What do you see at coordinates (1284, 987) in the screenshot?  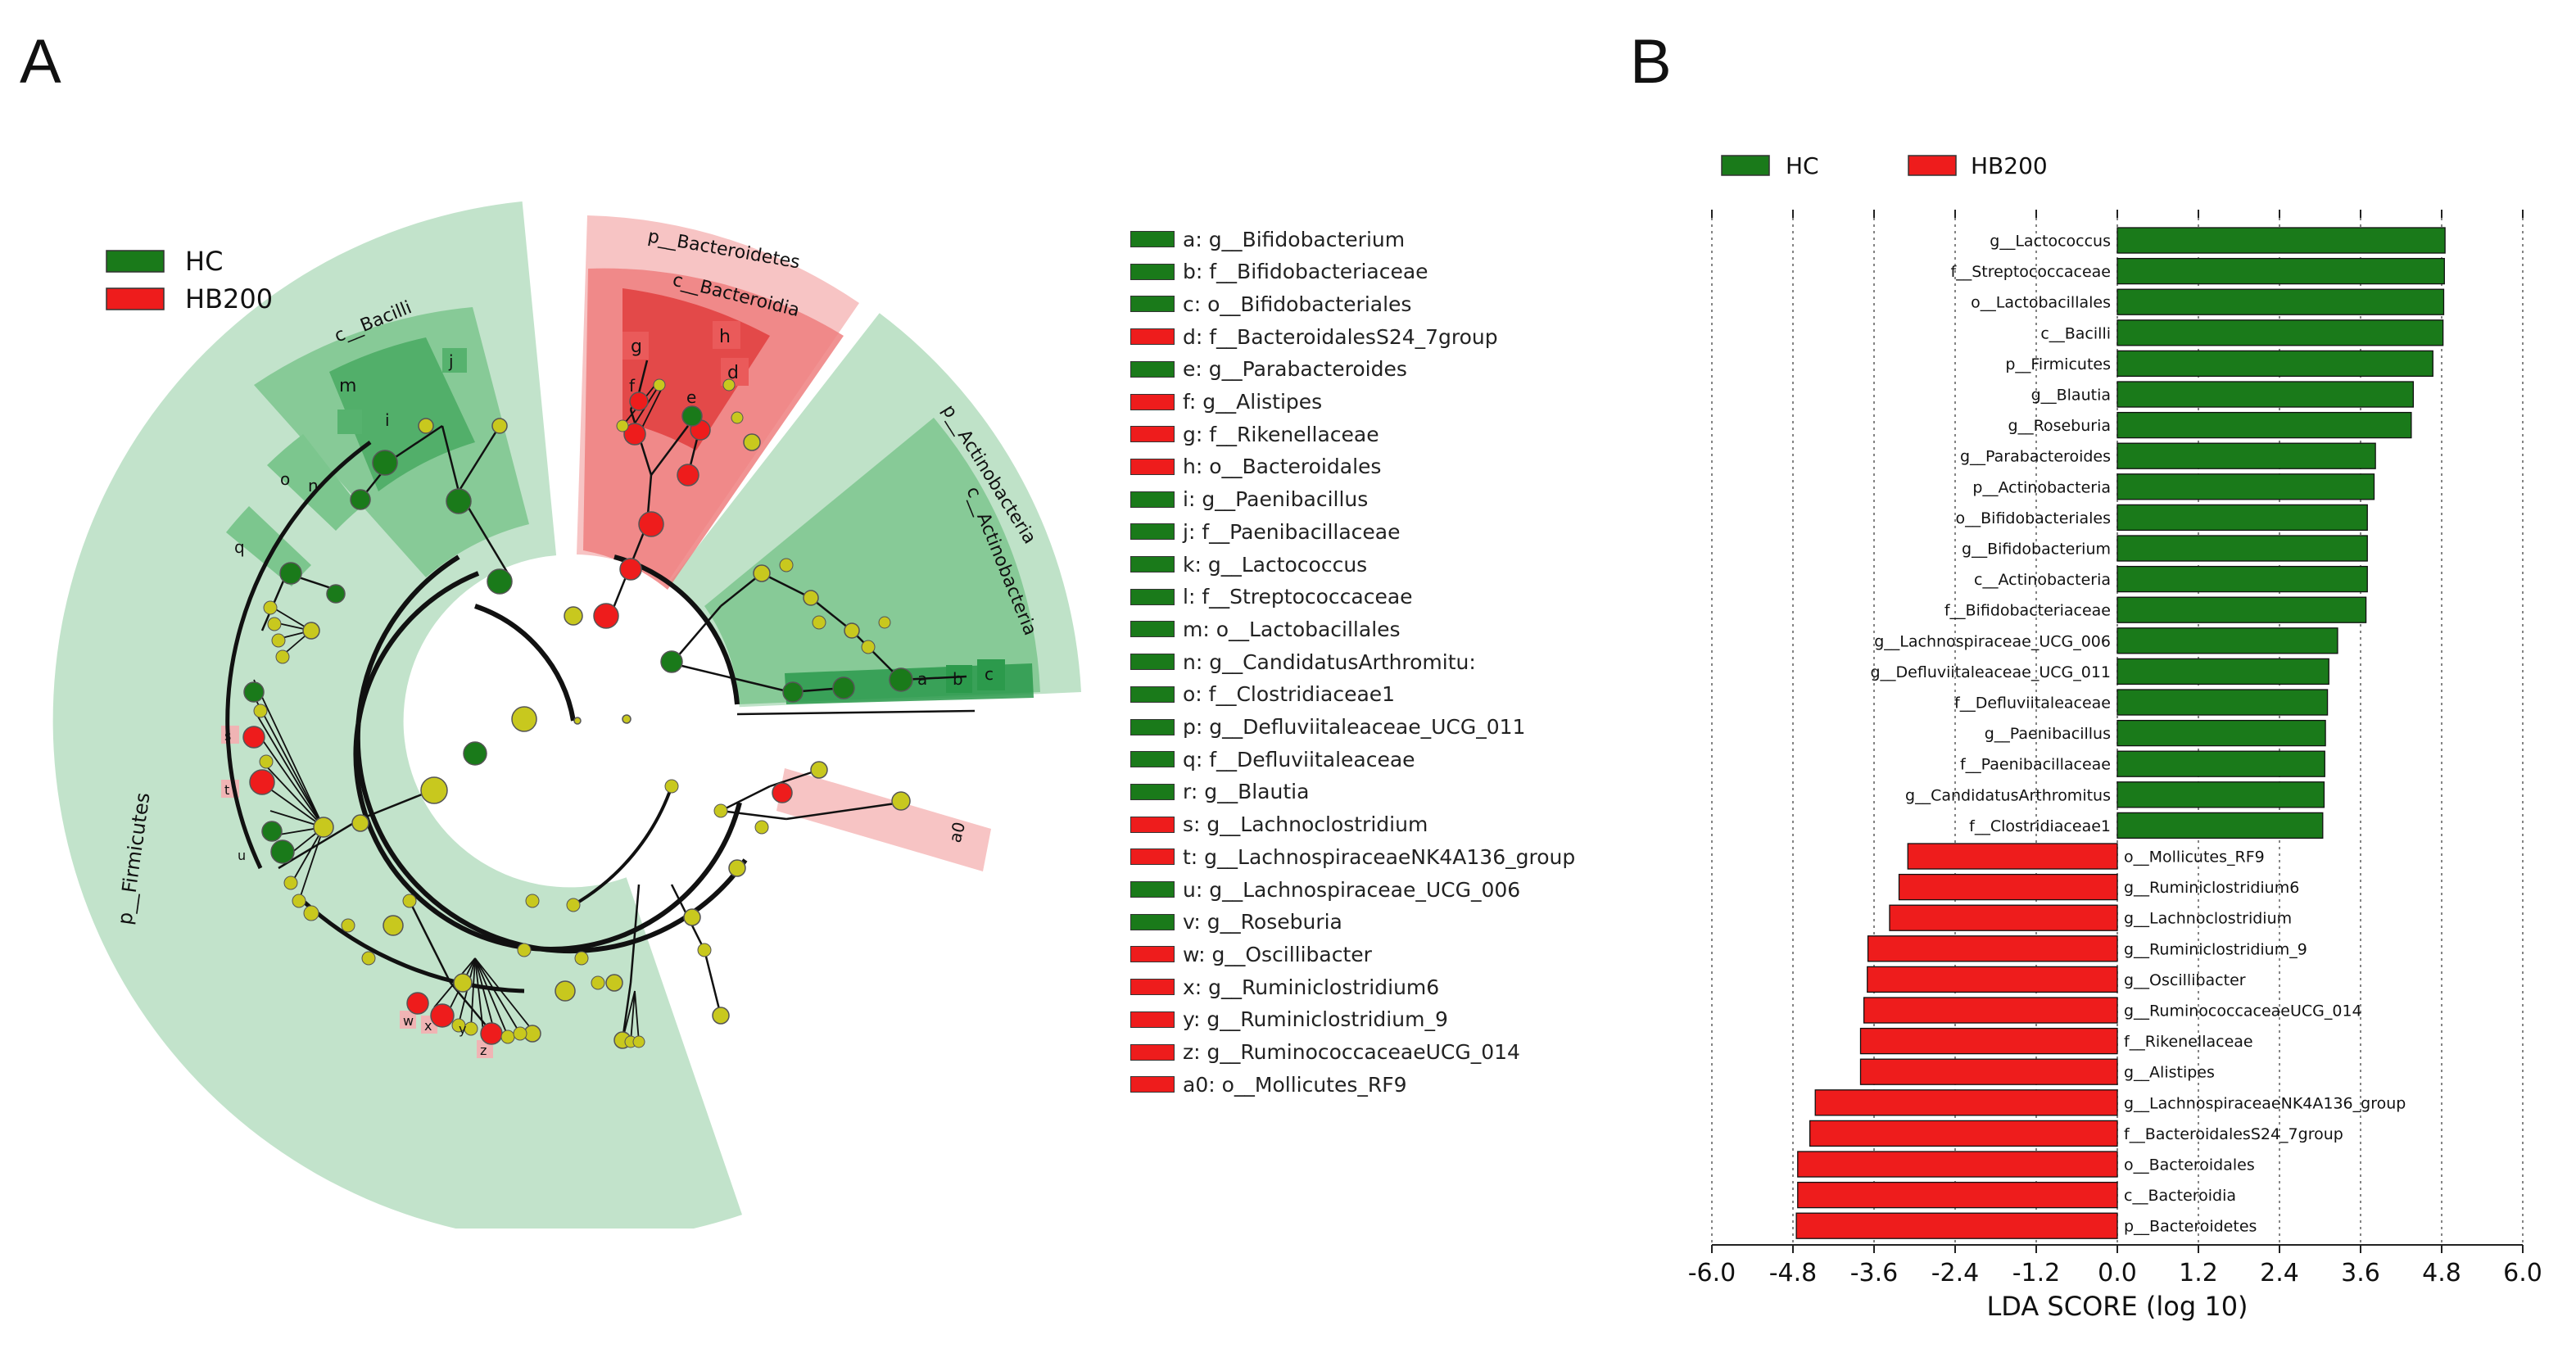 I see `key-row: x: g__Ruminiclostridium6` at bounding box center [1284, 987].